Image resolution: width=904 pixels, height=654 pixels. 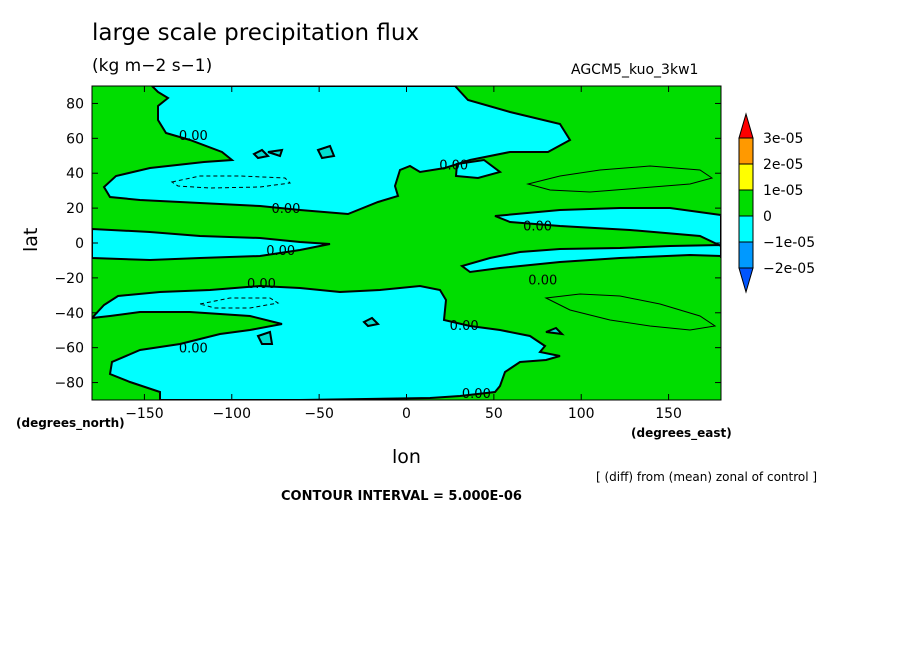 What do you see at coordinates (406, 414) in the screenshot?
I see `x-tick-label: 0` at bounding box center [406, 414].